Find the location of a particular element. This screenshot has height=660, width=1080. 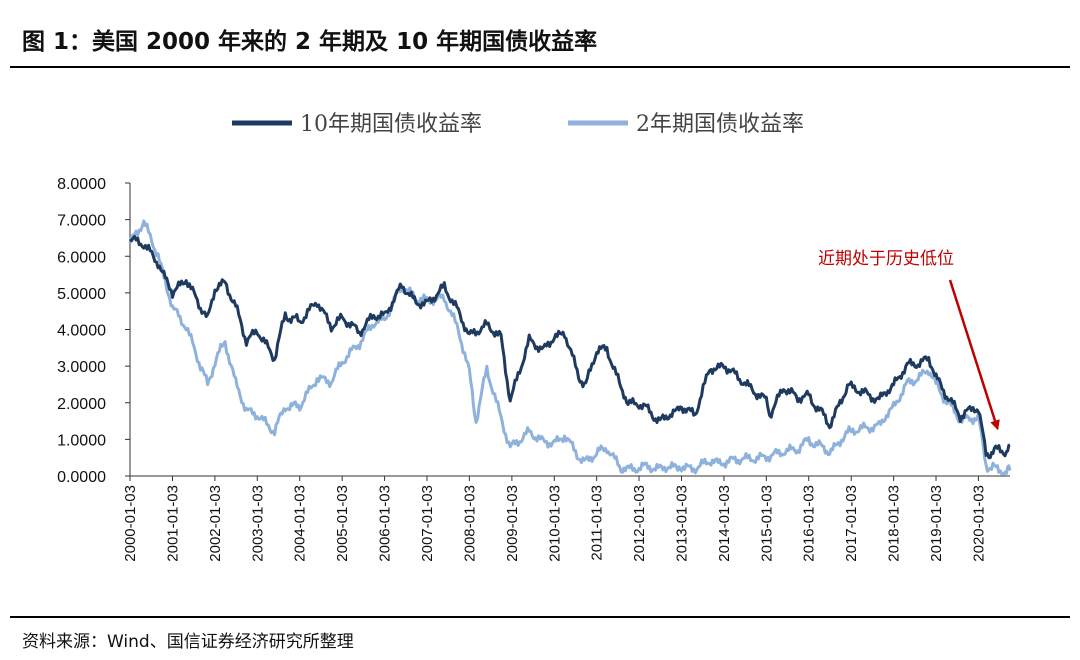

x-tick-label: 2001-01-03 is located at coordinates (173, 523).